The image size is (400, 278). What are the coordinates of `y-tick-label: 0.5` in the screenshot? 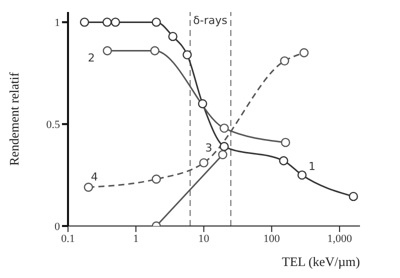 It's located at (53, 125).